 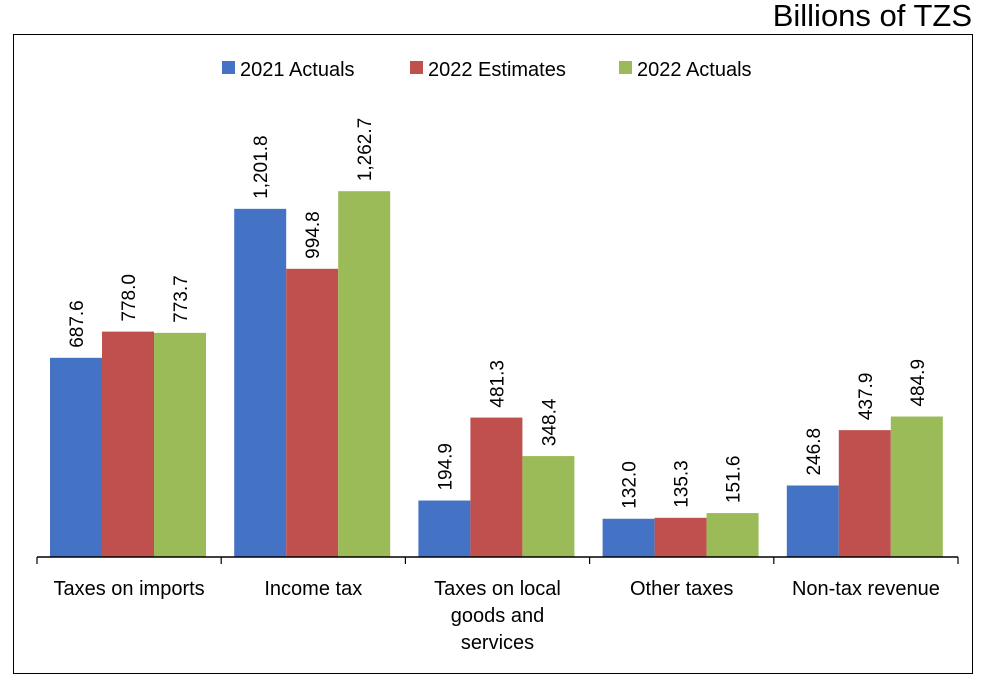 What do you see at coordinates (625, 67) in the screenshot?
I see `legend-swatch-2022-actuals` at bounding box center [625, 67].